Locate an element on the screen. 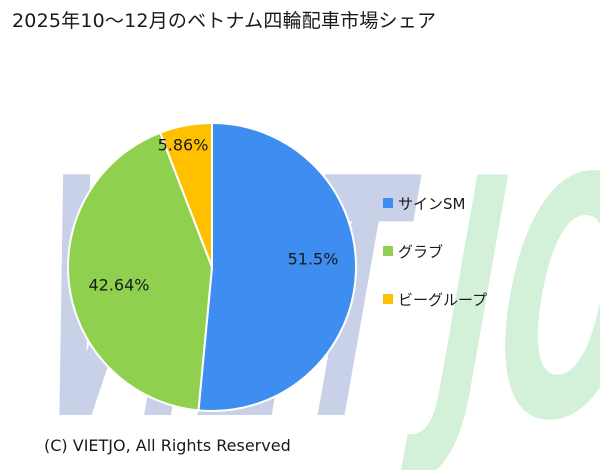 The width and height of the screenshot is (600, 470). chart-title: 2025年10～12月のベトナム四輪配車市場シェア is located at coordinates (224, 21).